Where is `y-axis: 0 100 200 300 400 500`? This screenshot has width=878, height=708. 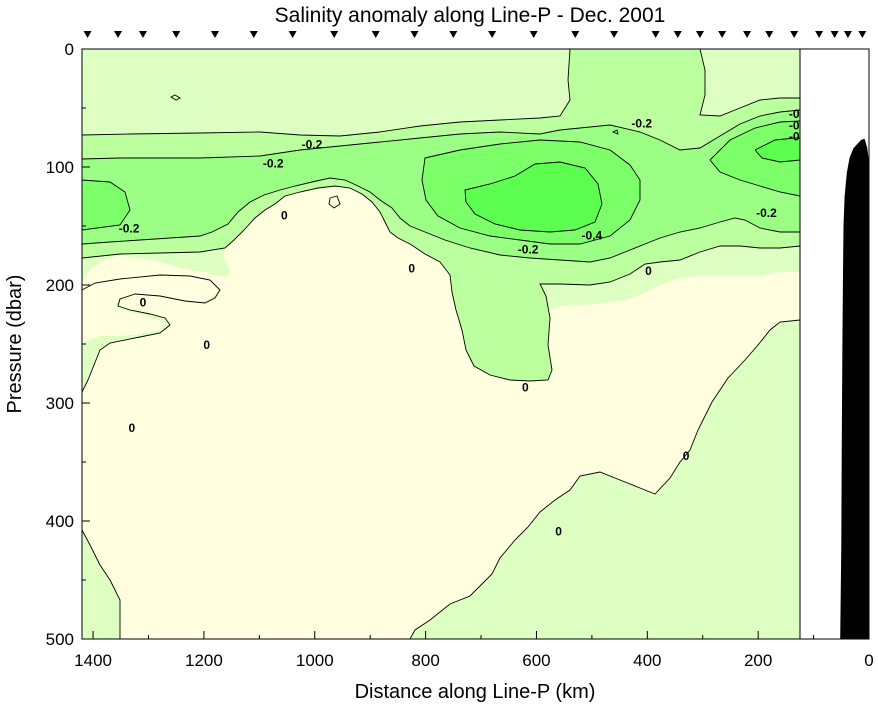
y-axis: 0 100 200 300 400 500 is located at coordinates (68, 344).